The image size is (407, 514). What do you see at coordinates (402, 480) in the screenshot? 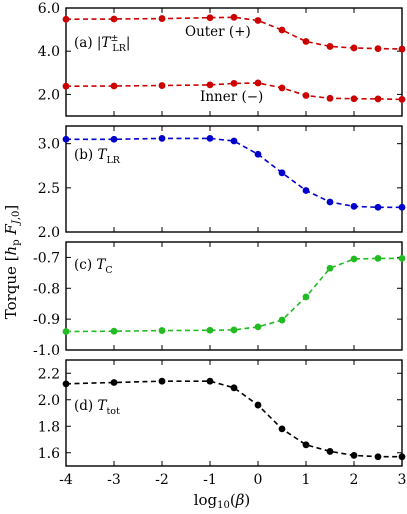
I see `x-tick-label: 3` at bounding box center [402, 480].